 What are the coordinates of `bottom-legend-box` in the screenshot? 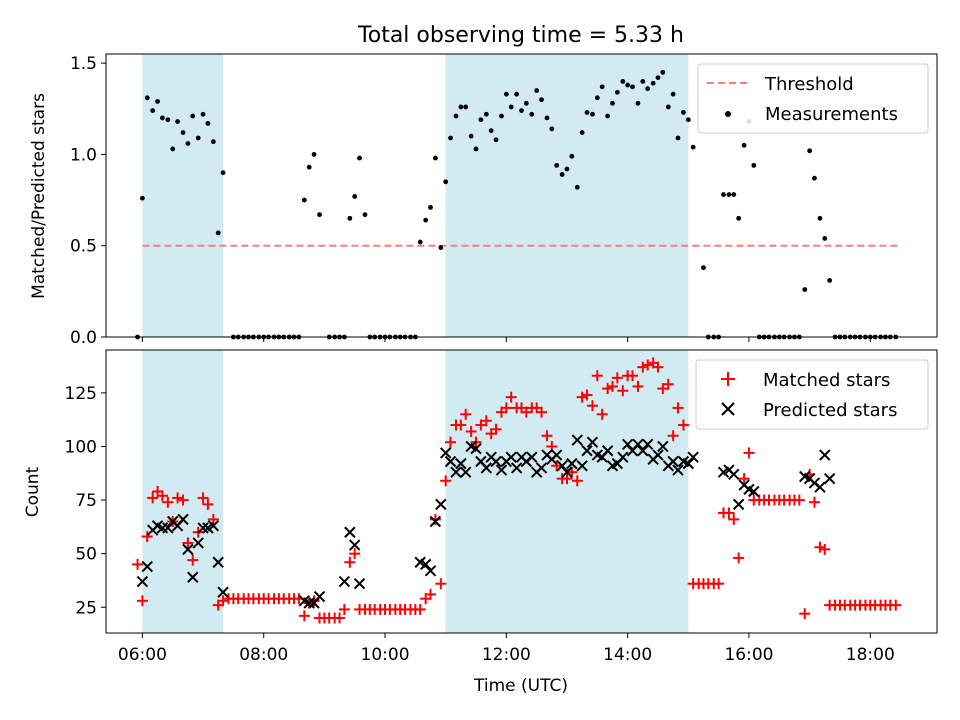 It's located at (812, 394).